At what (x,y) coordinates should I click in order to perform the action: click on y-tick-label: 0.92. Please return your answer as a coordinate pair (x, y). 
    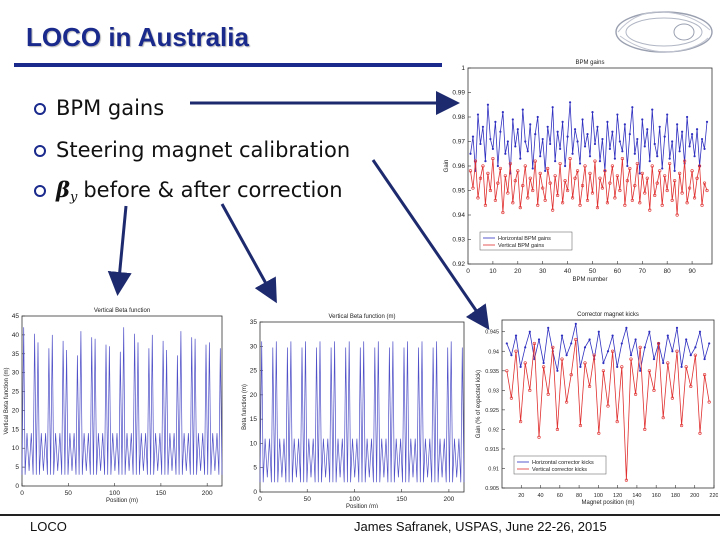
    Looking at the image, I should click on (458, 264).